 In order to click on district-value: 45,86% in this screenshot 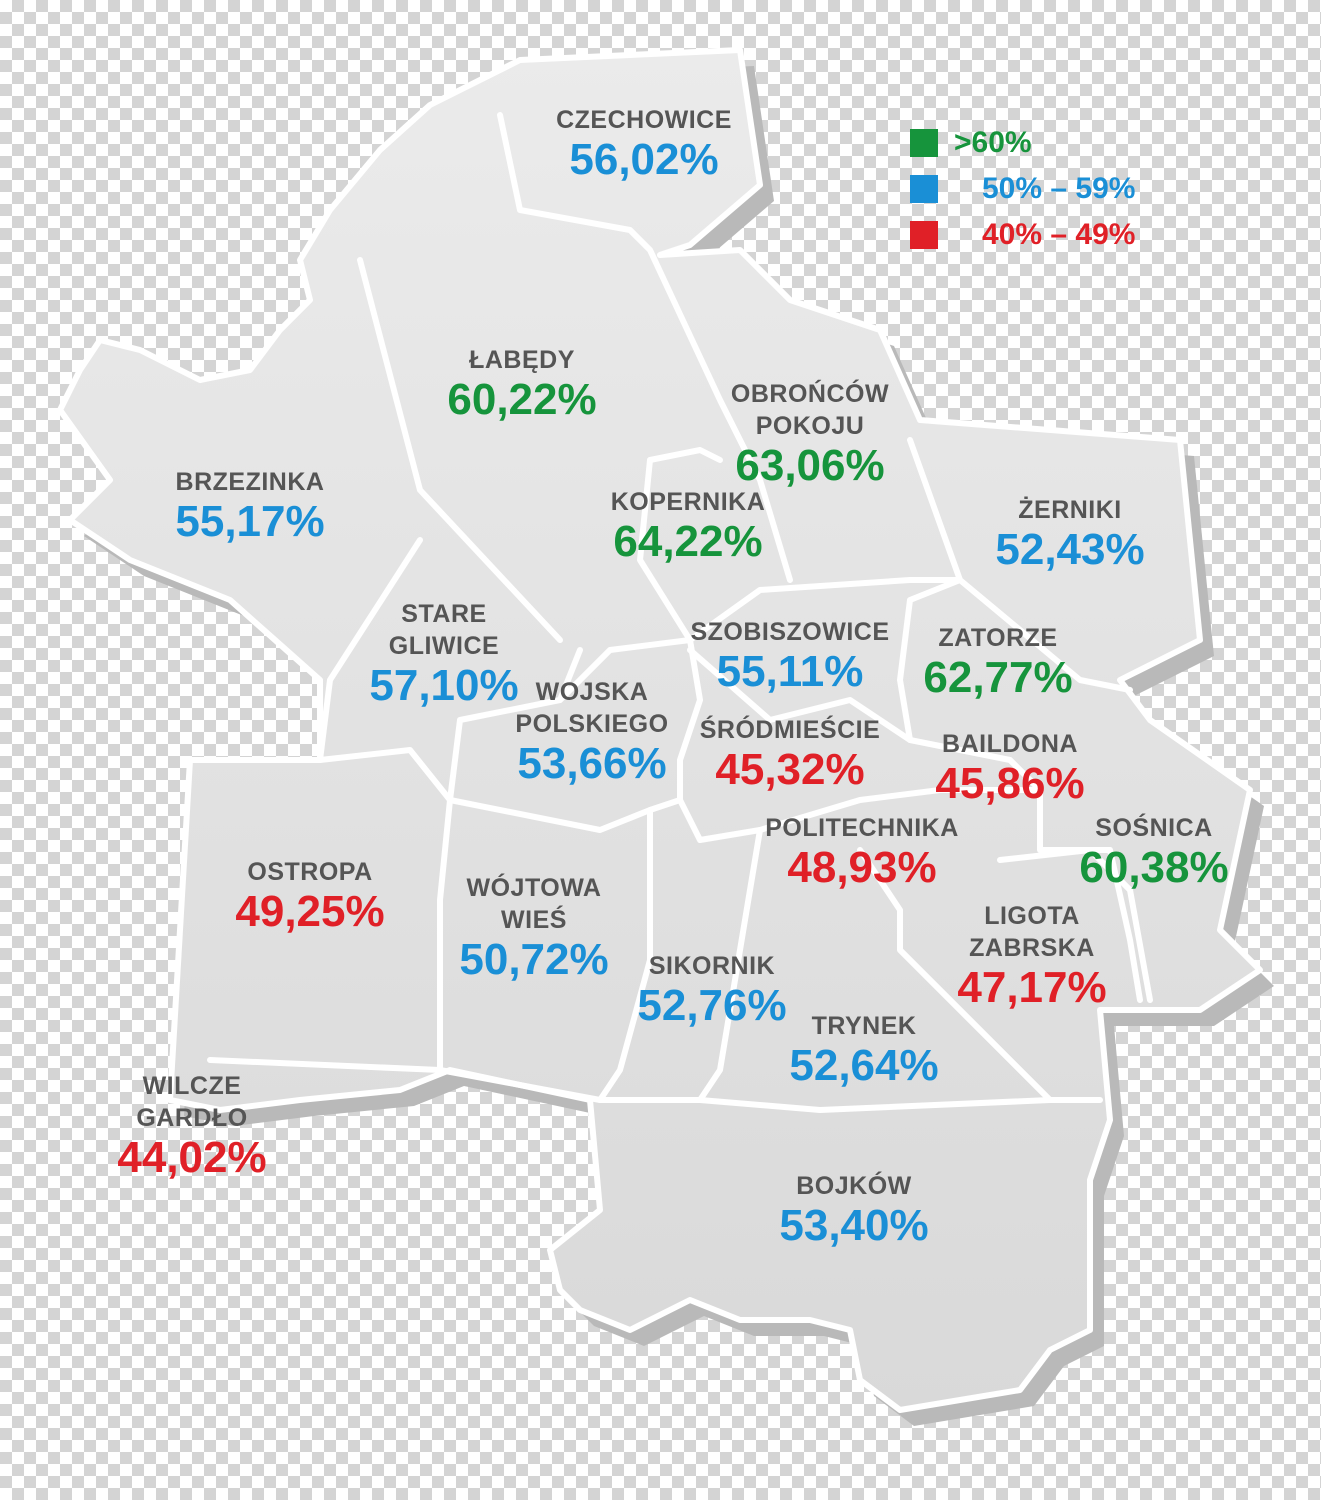, I will do `click(1010, 783)`.